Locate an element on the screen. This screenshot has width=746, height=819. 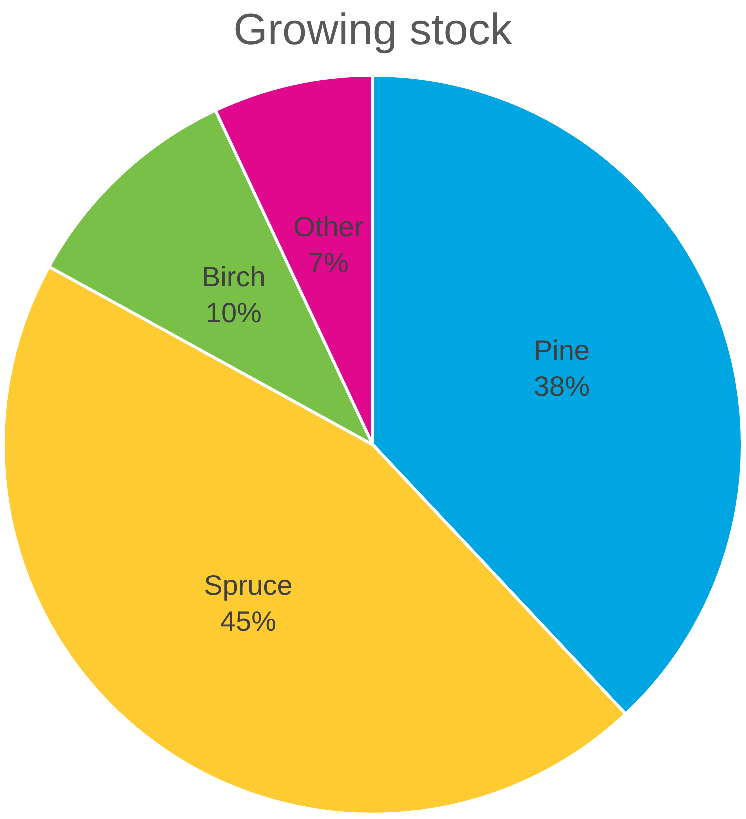
slice-label: Birch is located at coordinates (234, 276).